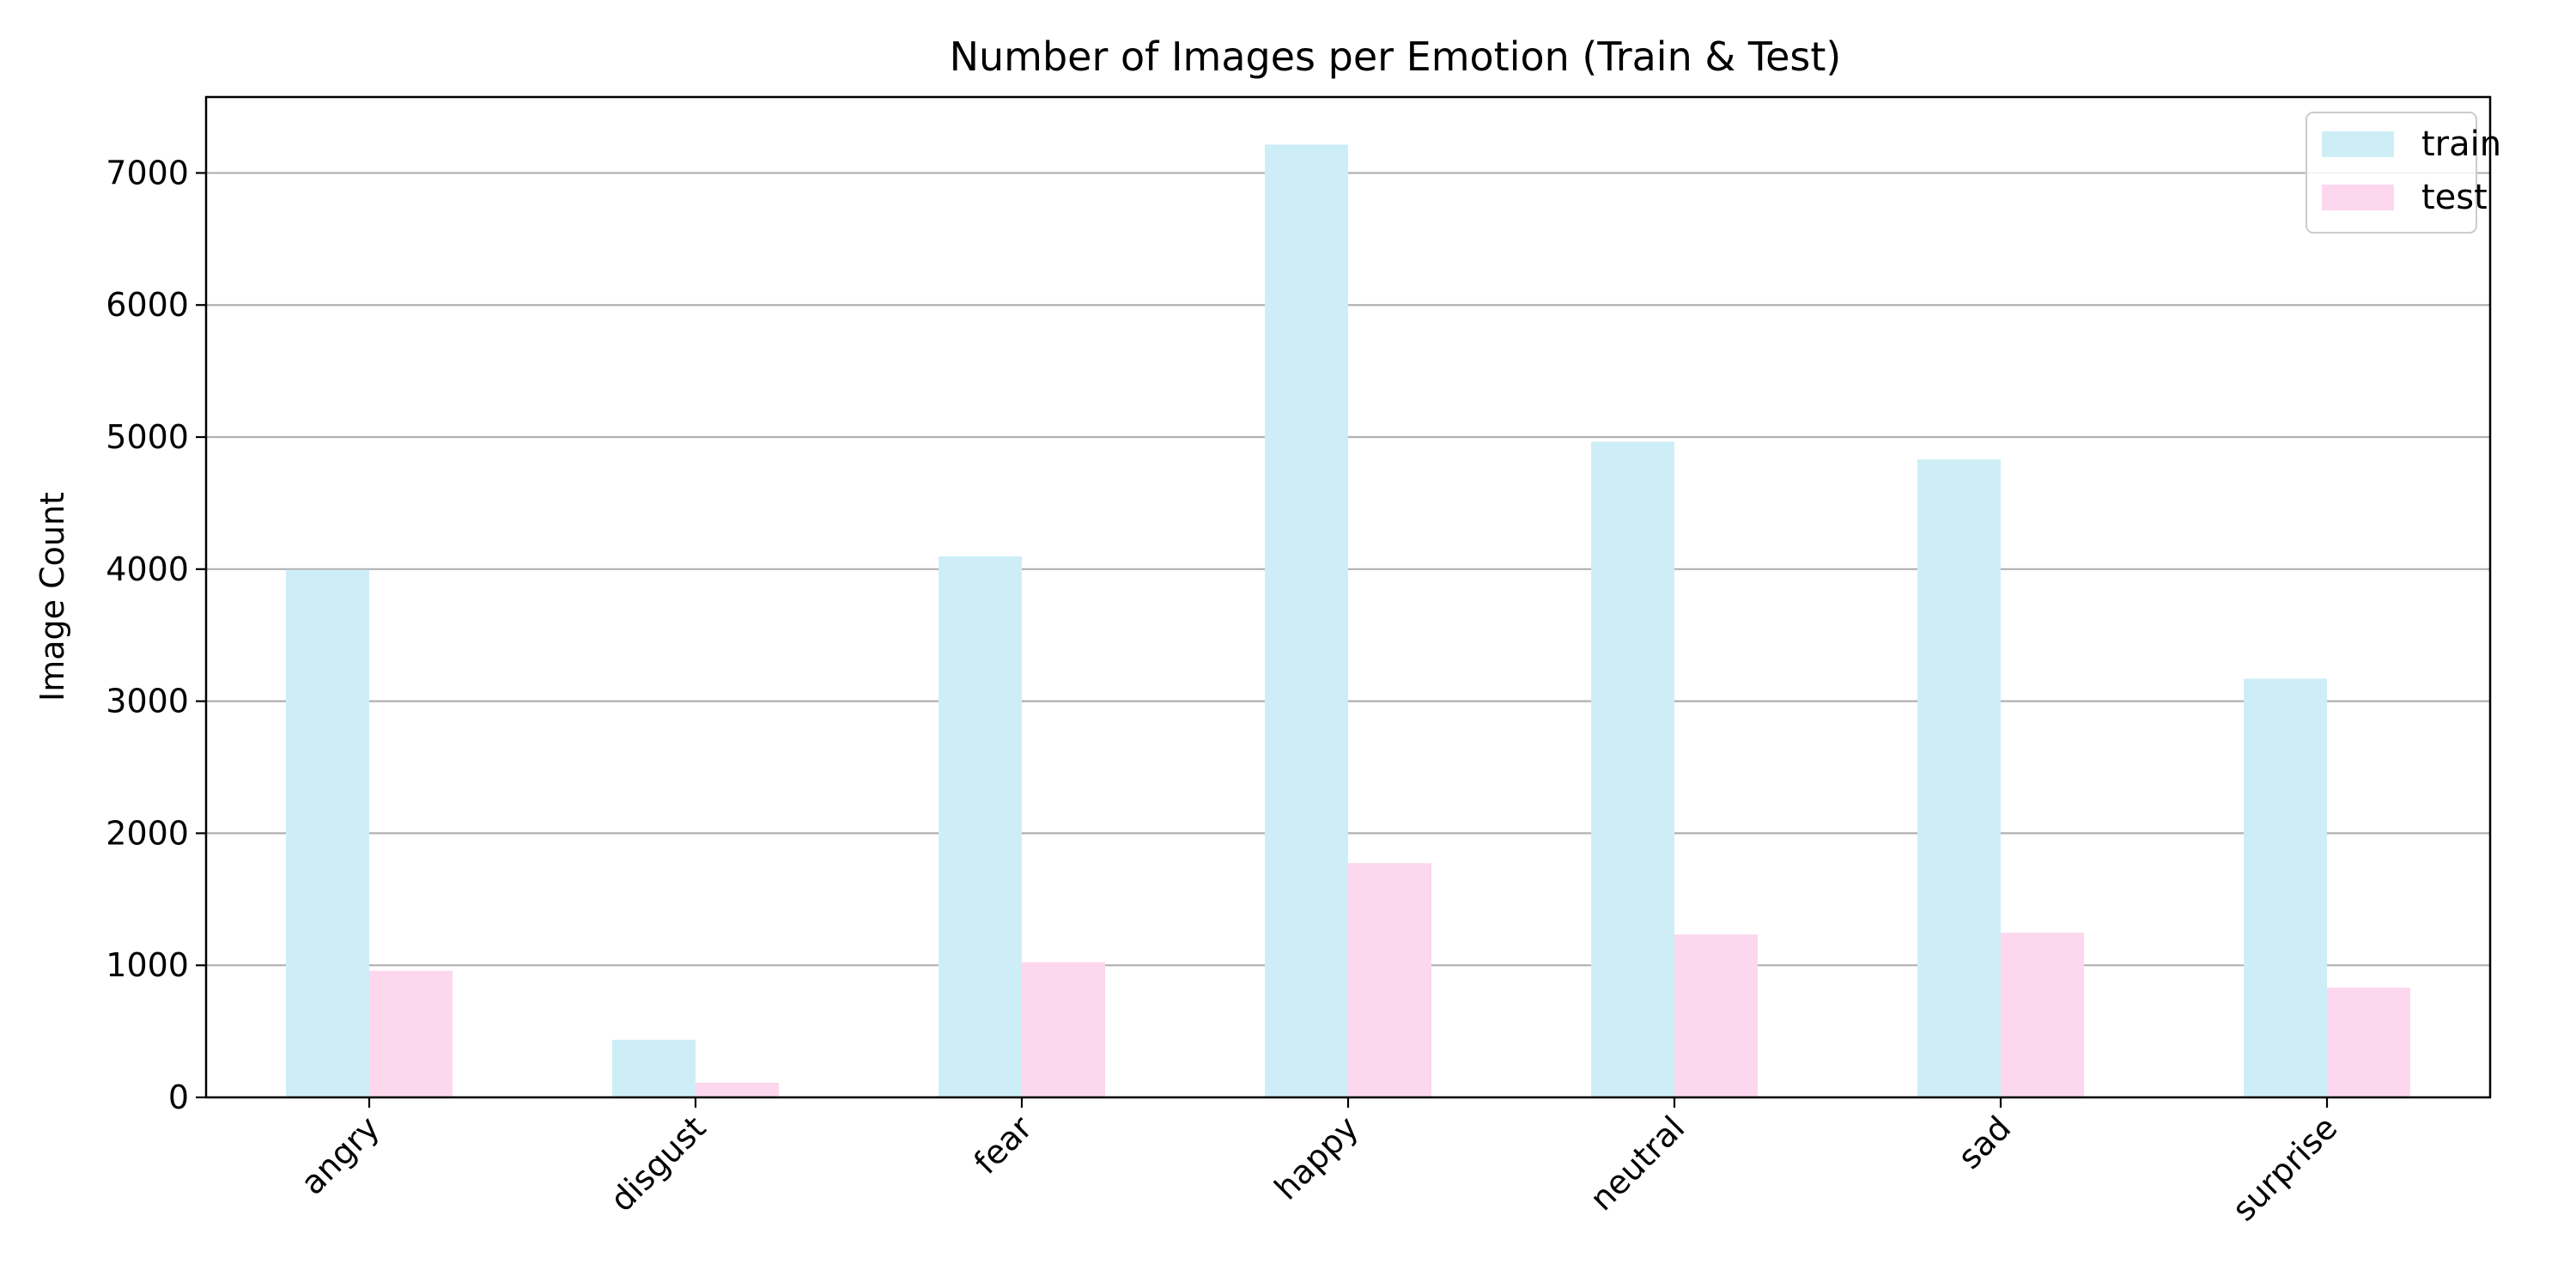 The image size is (2576, 1288). I want to click on bar-test-sad, so click(2042, 1015).